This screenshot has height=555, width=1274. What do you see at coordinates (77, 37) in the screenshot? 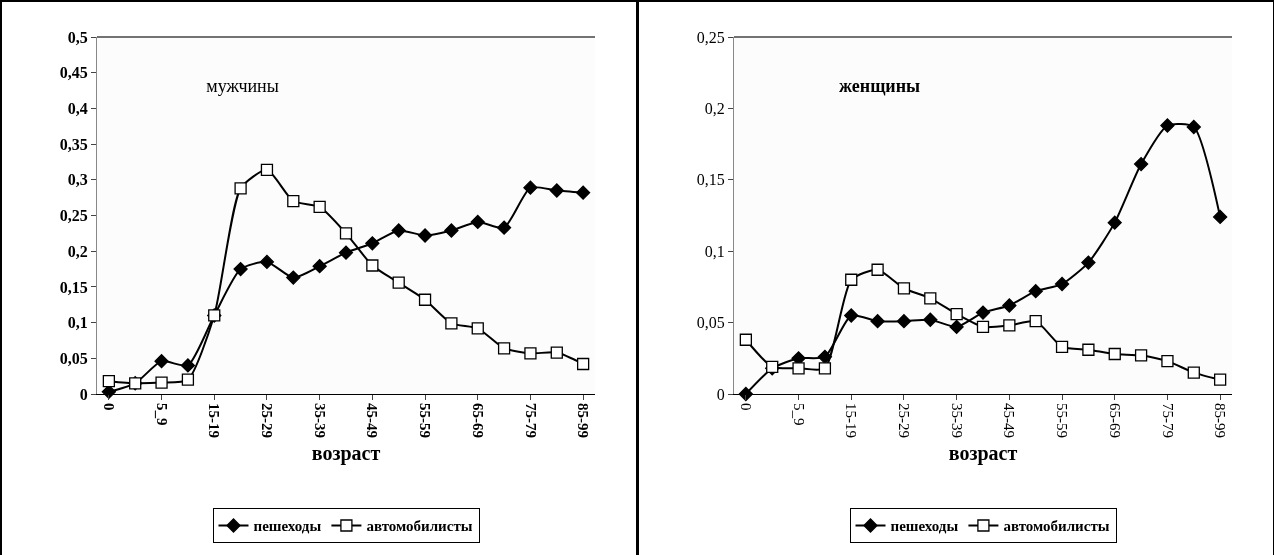
I see `y-tick-label: 0,5` at bounding box center [77, 37].